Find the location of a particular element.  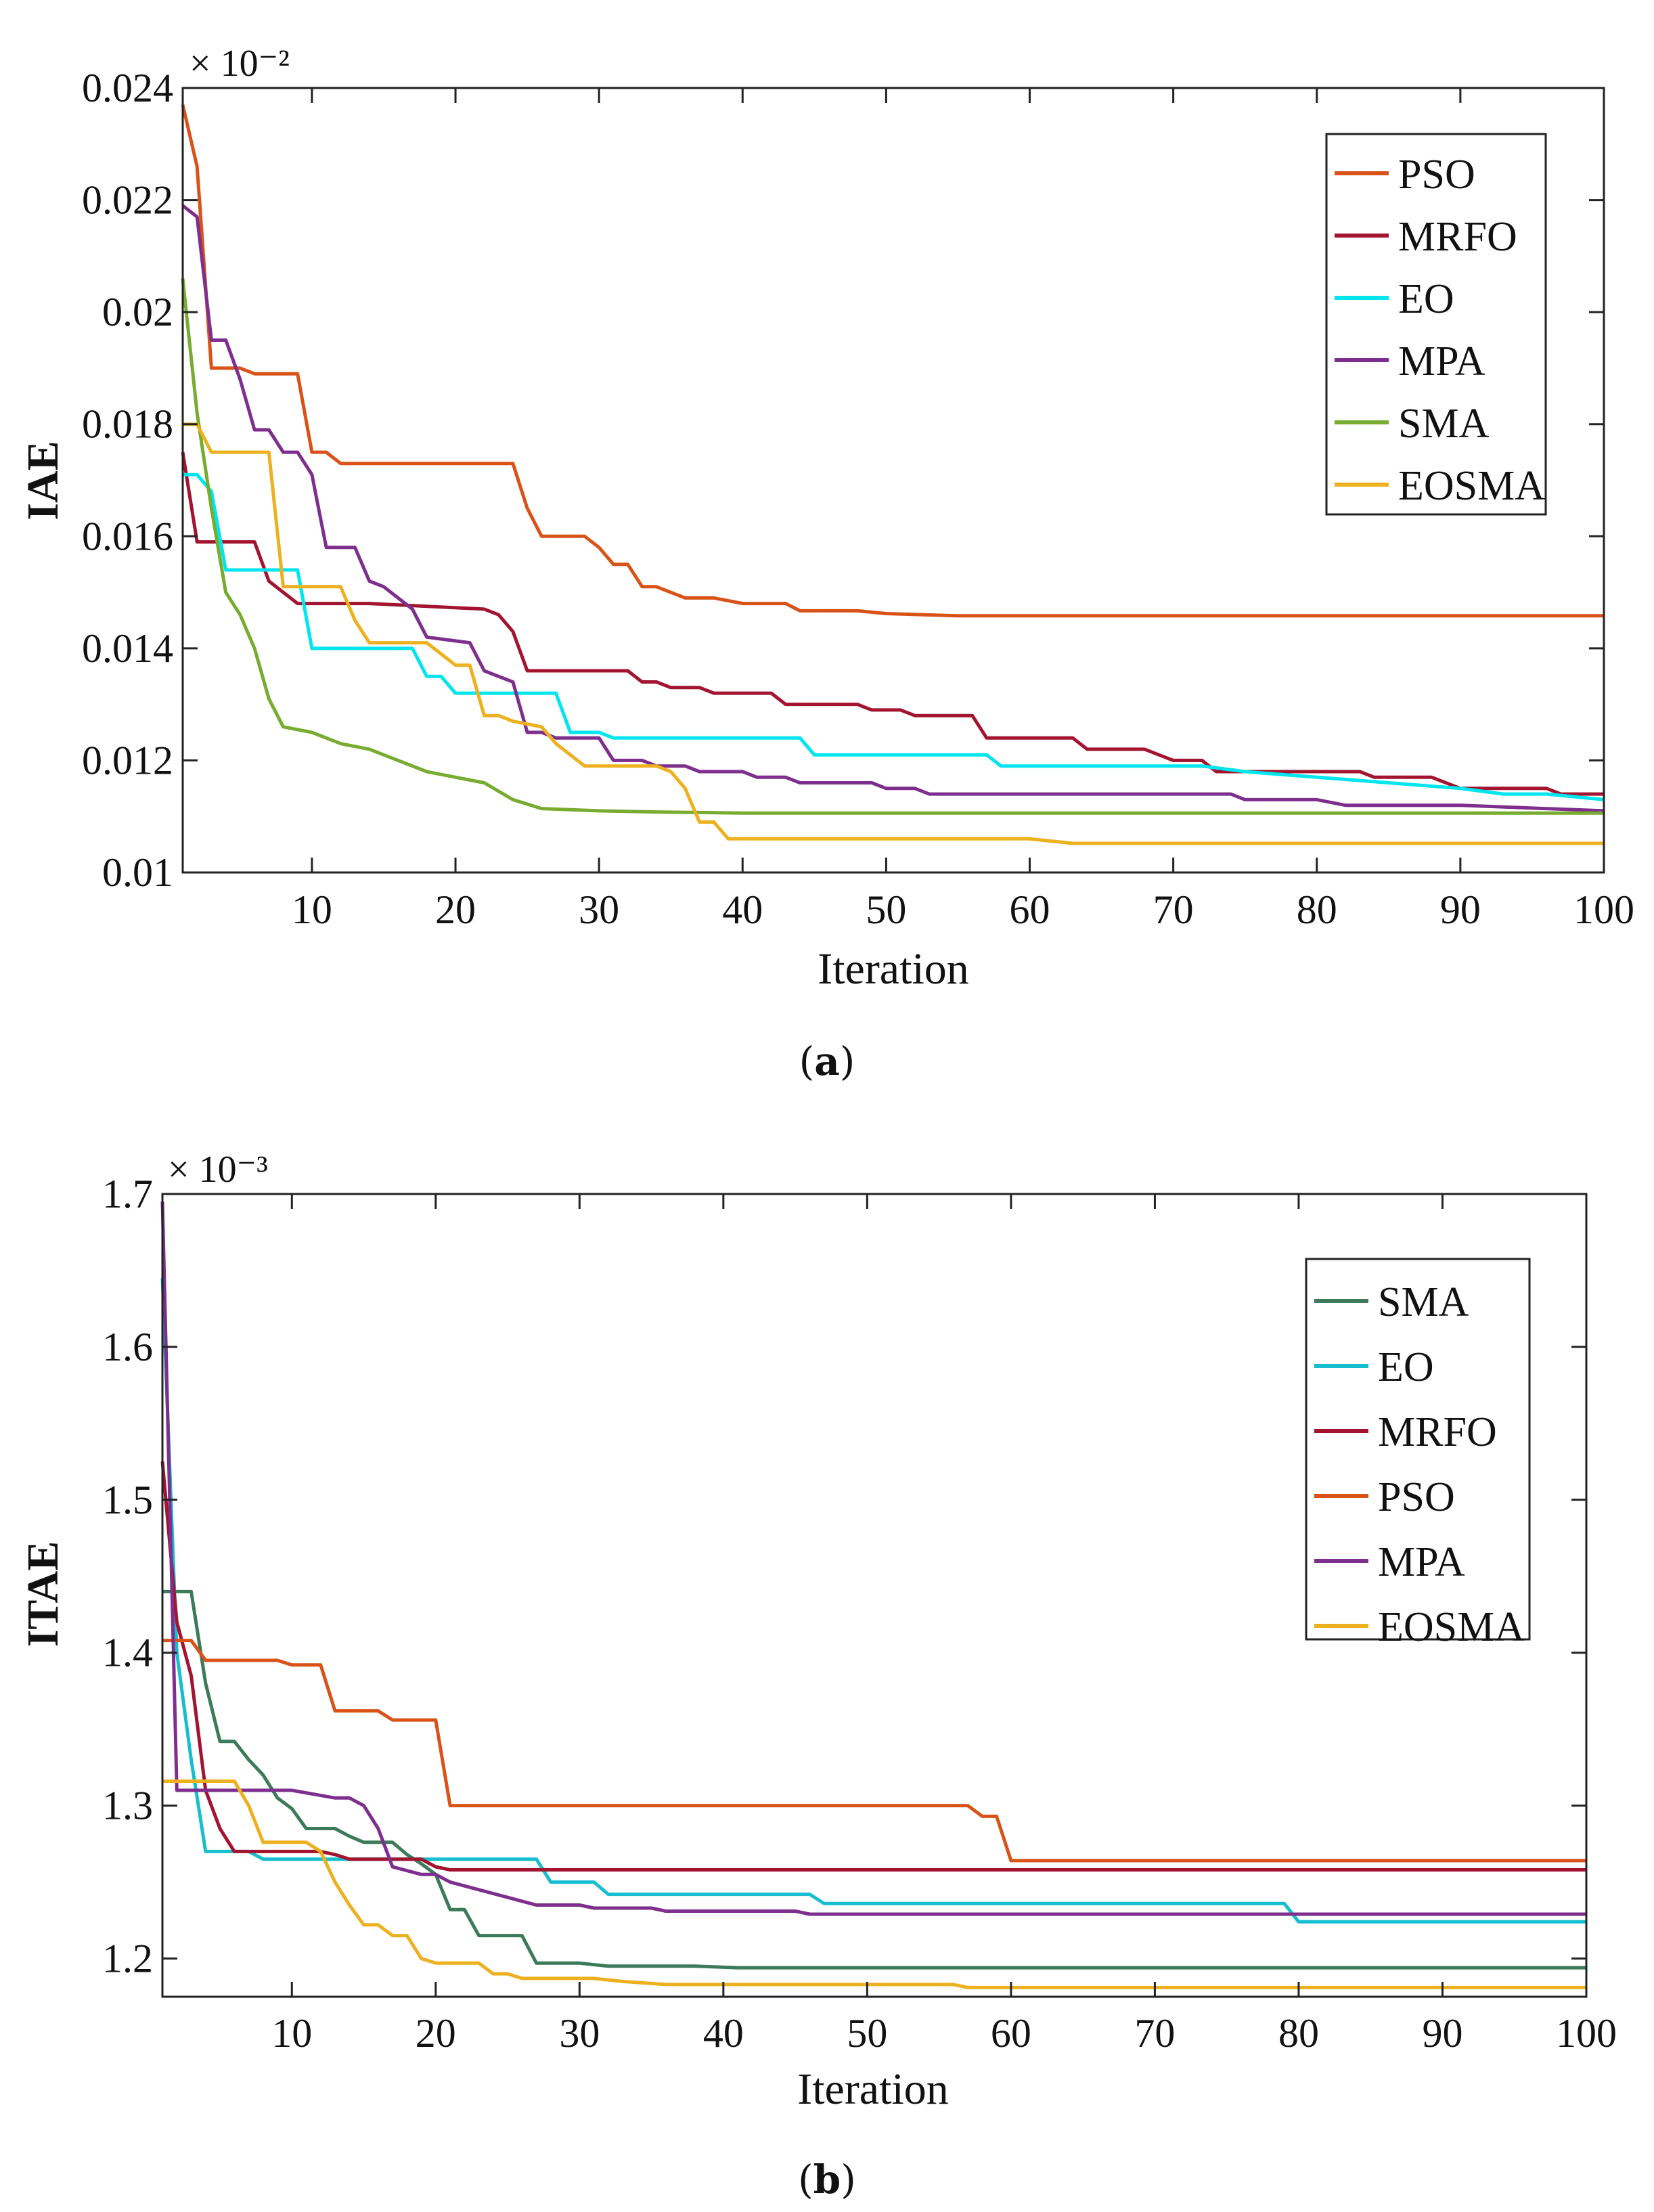

series-line-sma is located at coordinates (874, 1779).